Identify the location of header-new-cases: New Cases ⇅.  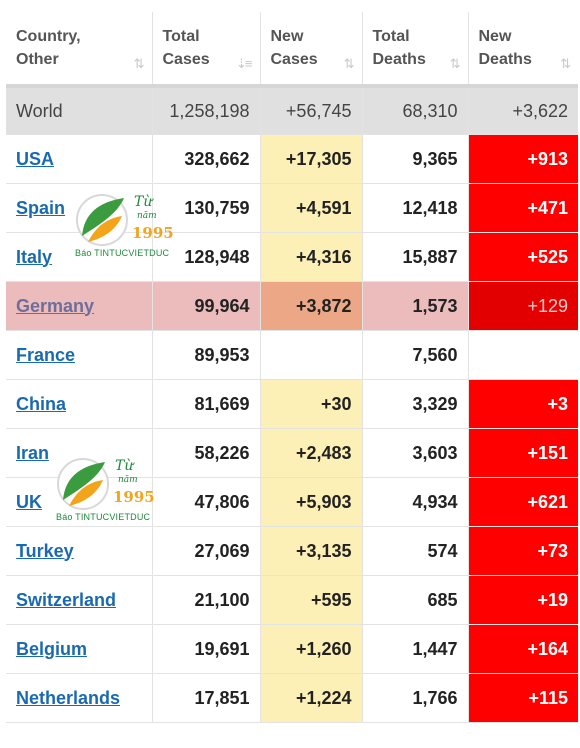
(311, 50).